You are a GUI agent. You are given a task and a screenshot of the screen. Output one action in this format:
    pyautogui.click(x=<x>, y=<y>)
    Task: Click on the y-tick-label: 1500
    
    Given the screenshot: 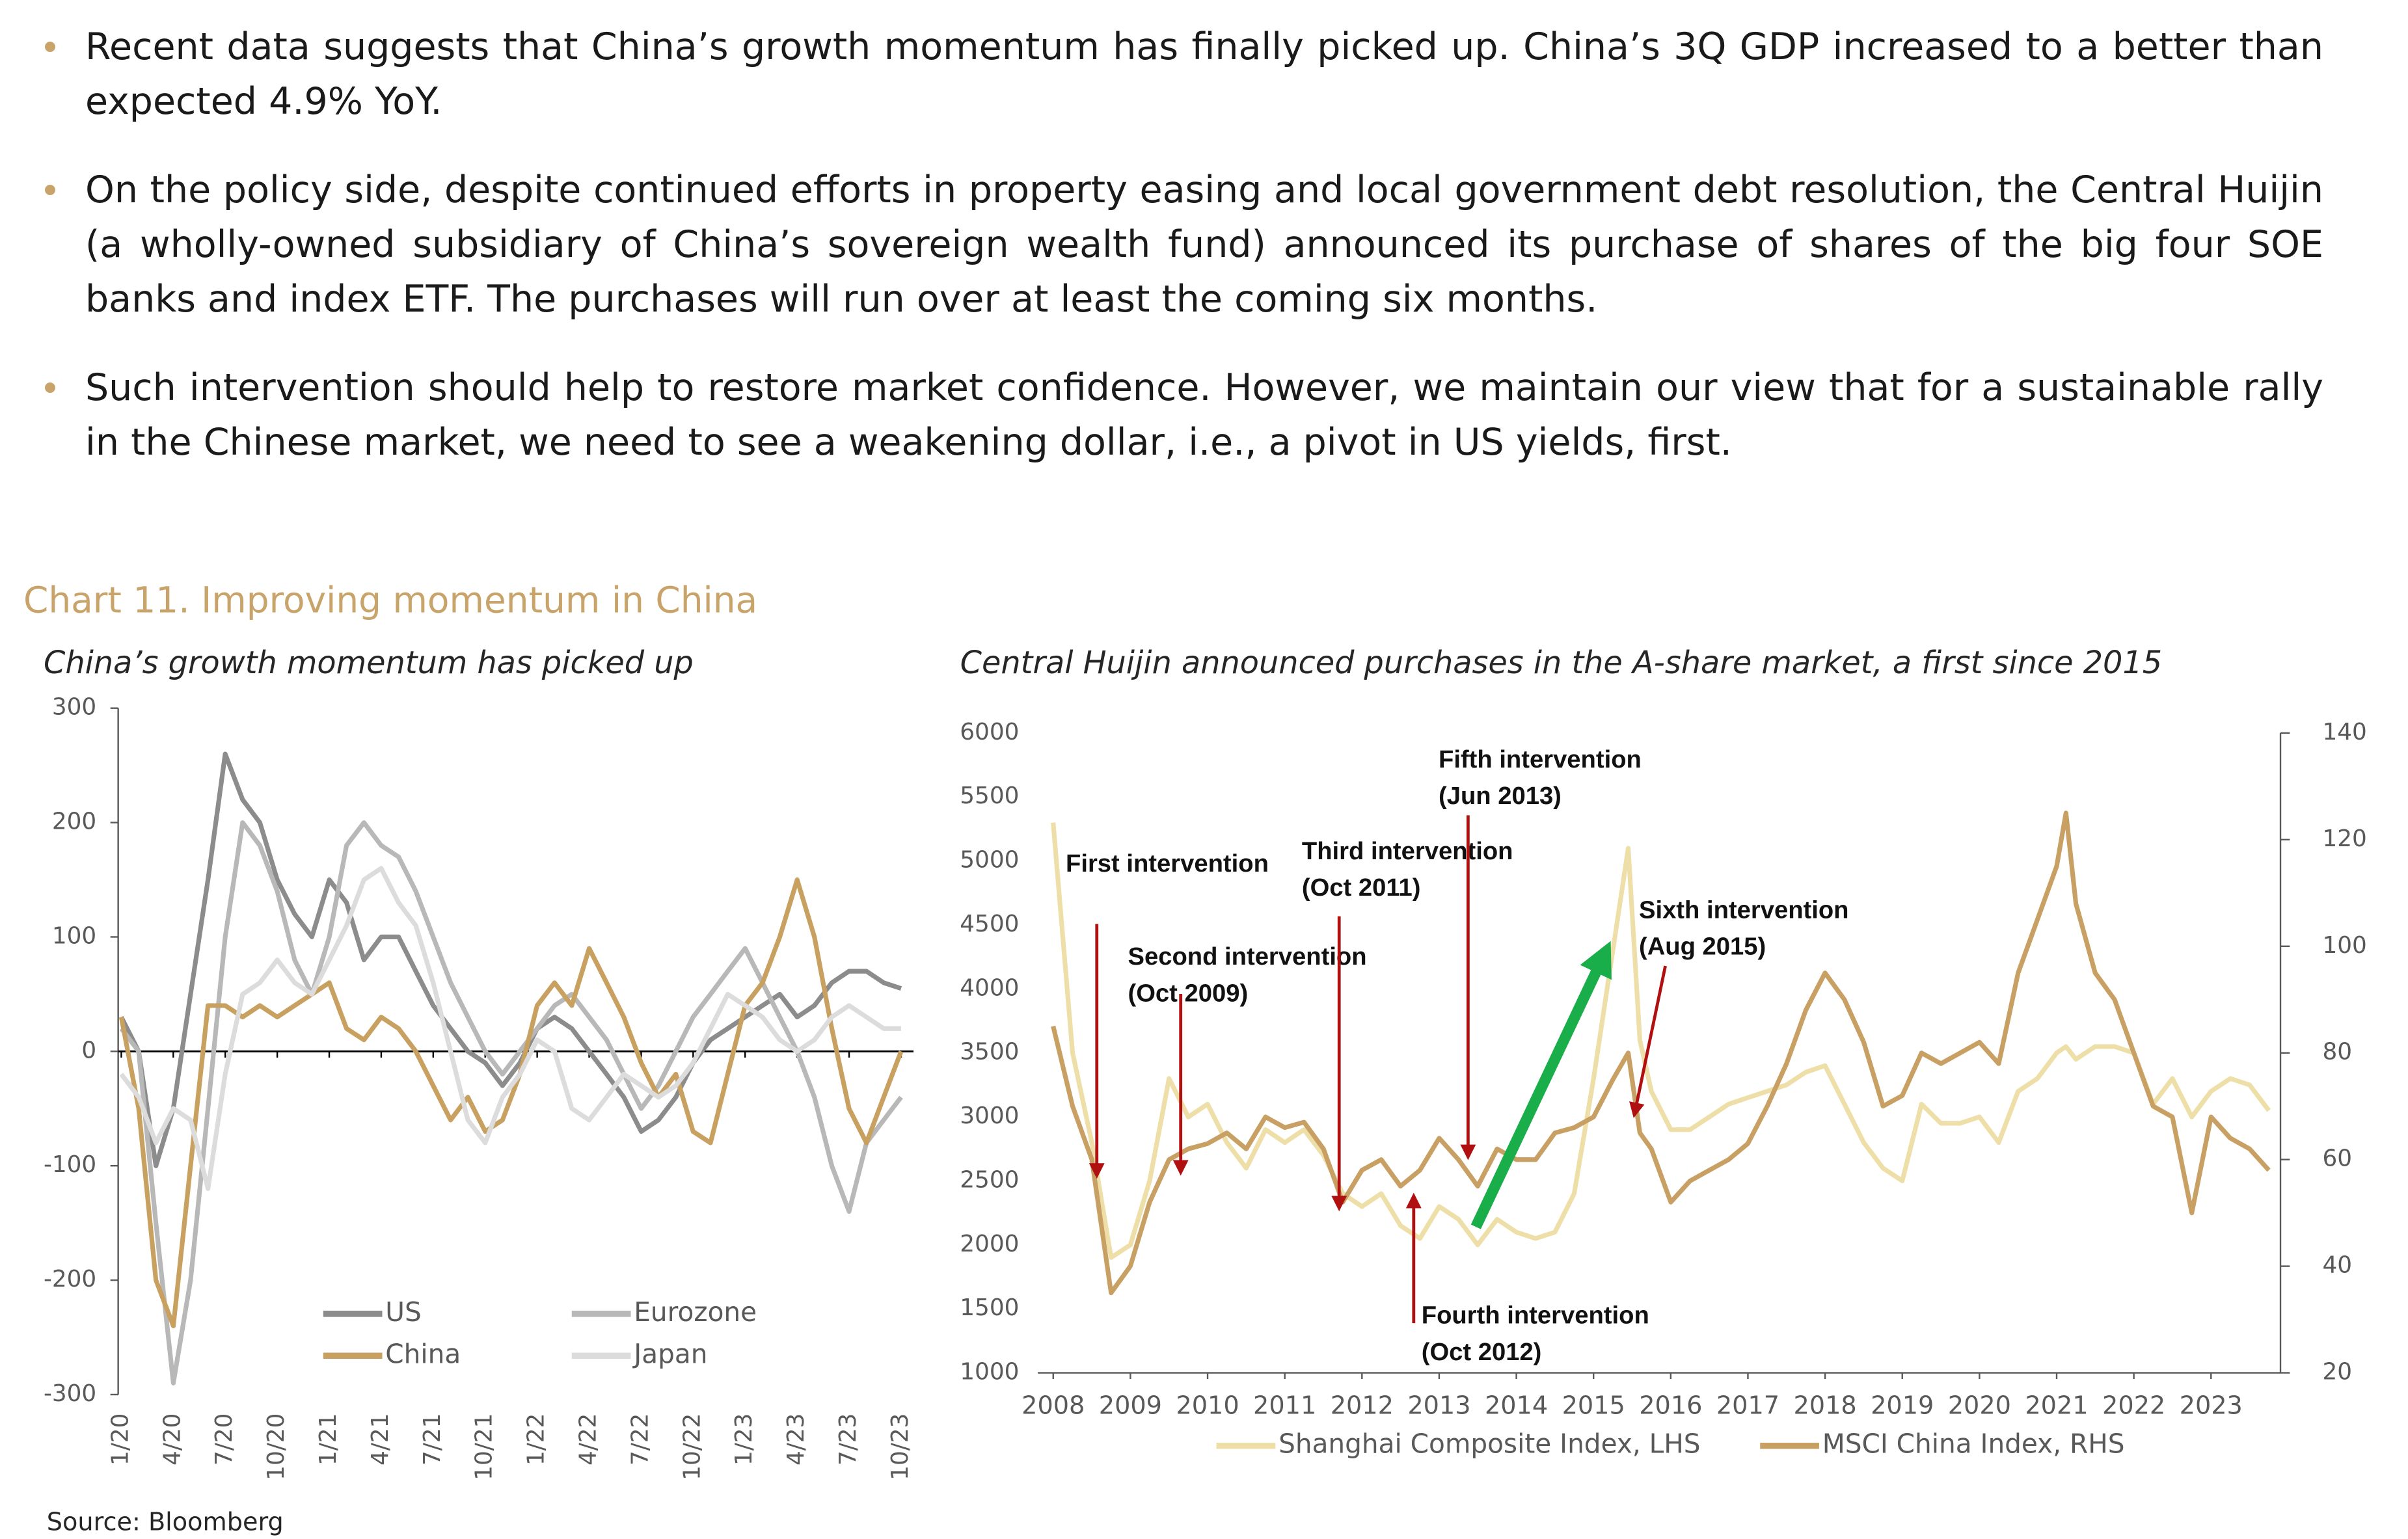 What is the action you would take?
    pyautogui.click(x=989, y=1308)
    